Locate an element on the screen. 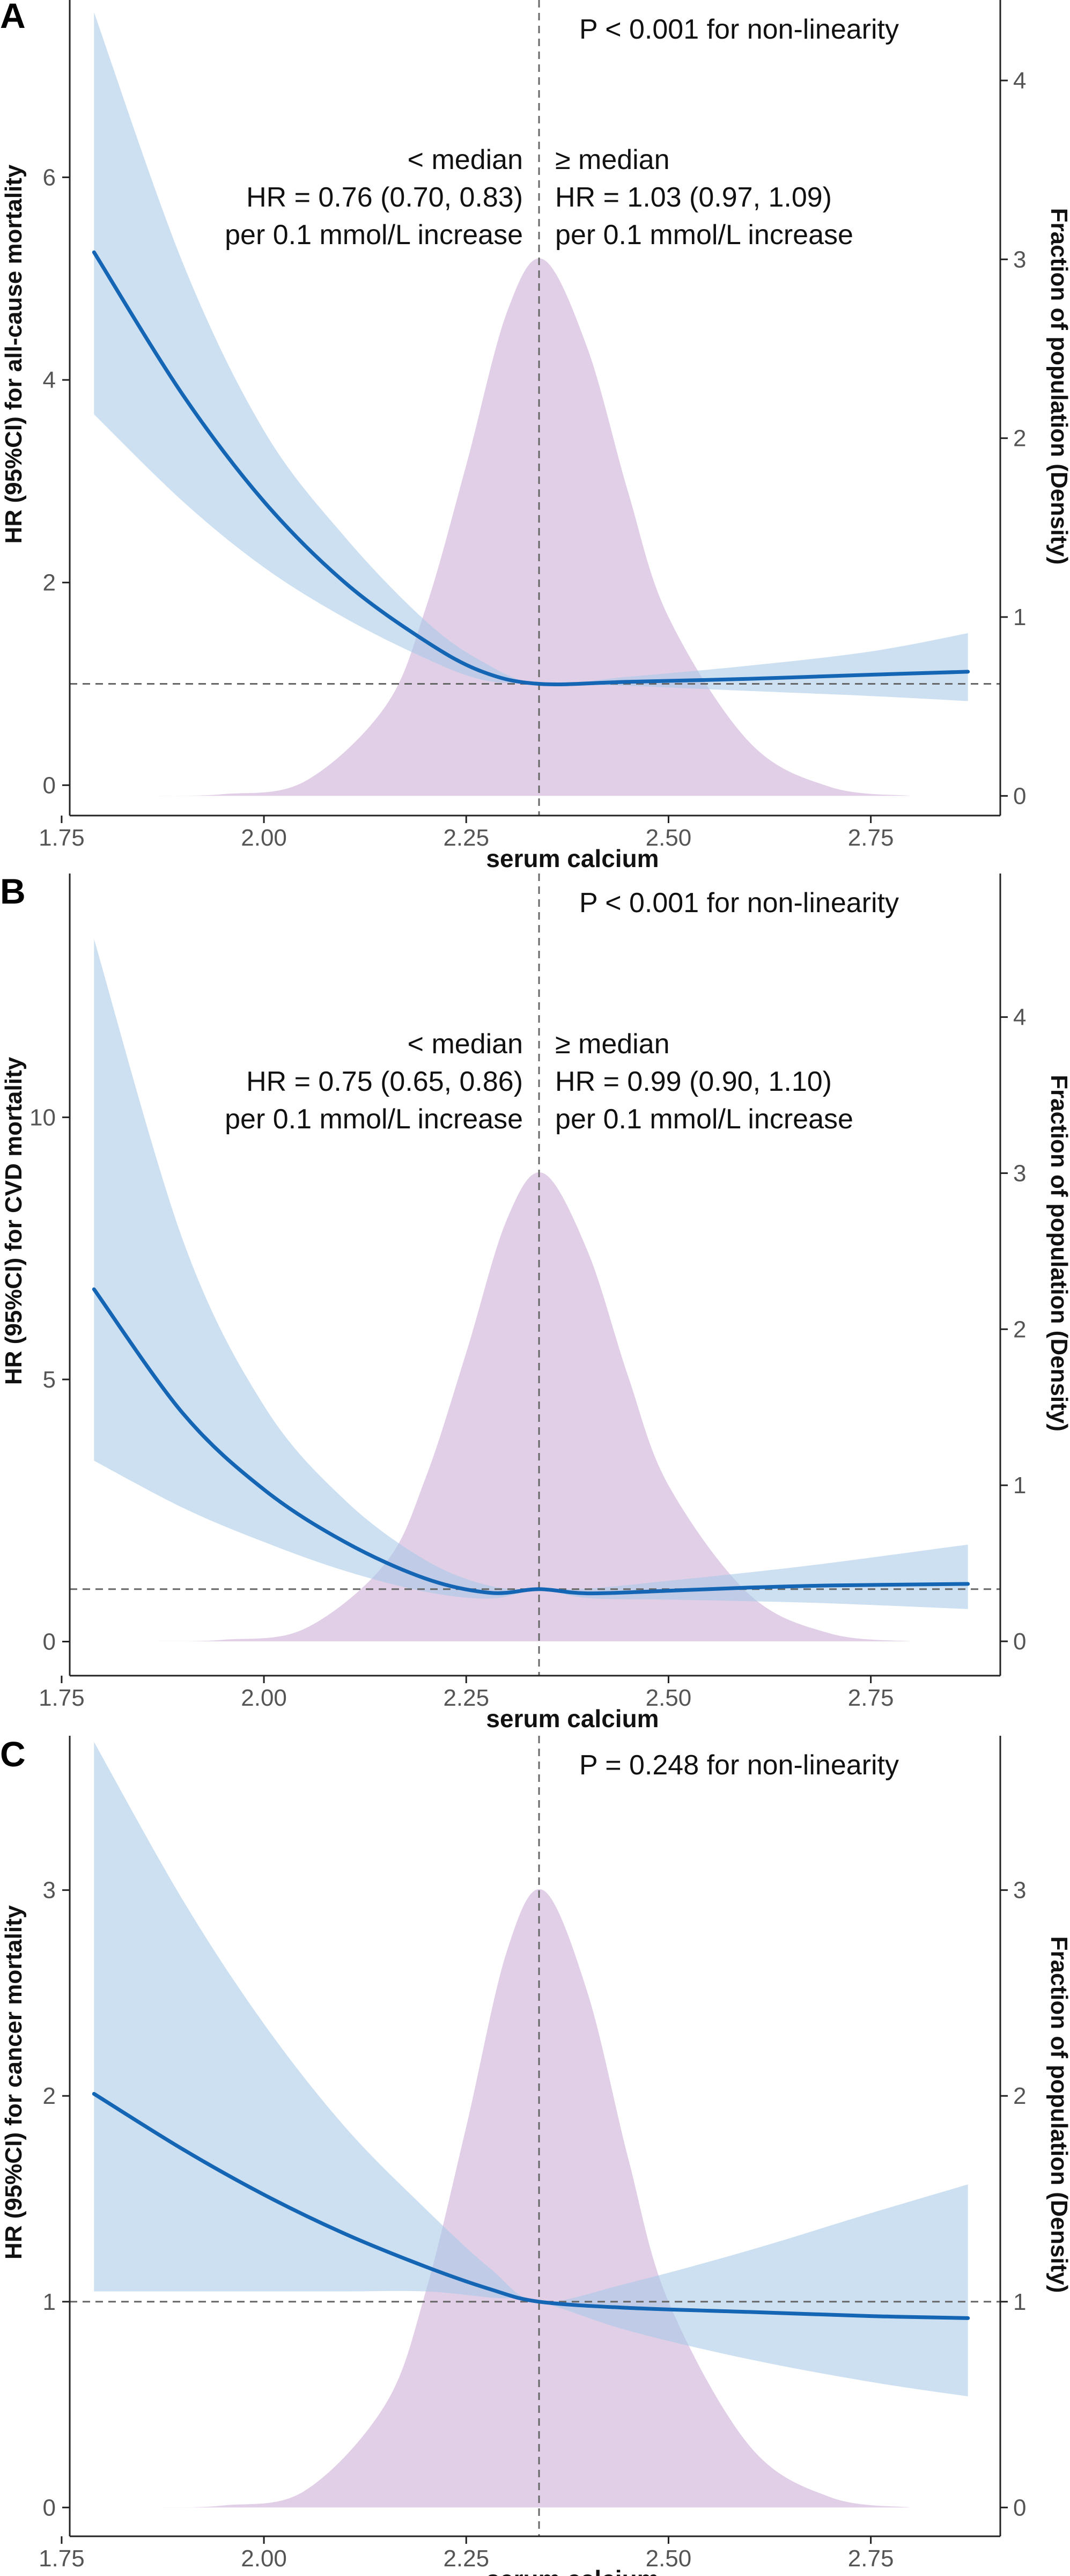 The image size is (1070, 2576). panel-label: B is located at coordinates (13, 891).